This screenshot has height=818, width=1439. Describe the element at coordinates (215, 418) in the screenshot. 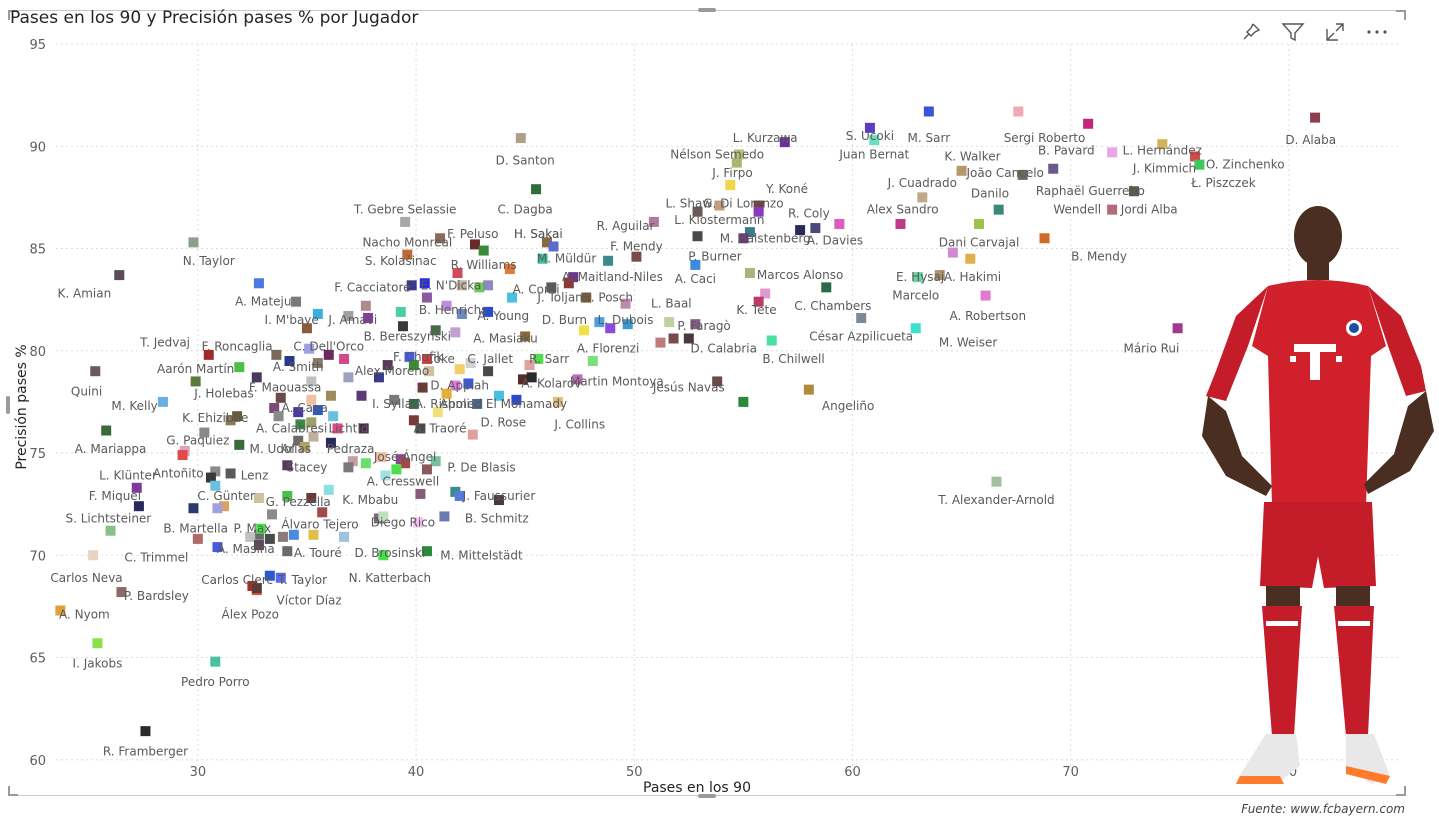

I see `data-label: K. Ehizibue` at that location.